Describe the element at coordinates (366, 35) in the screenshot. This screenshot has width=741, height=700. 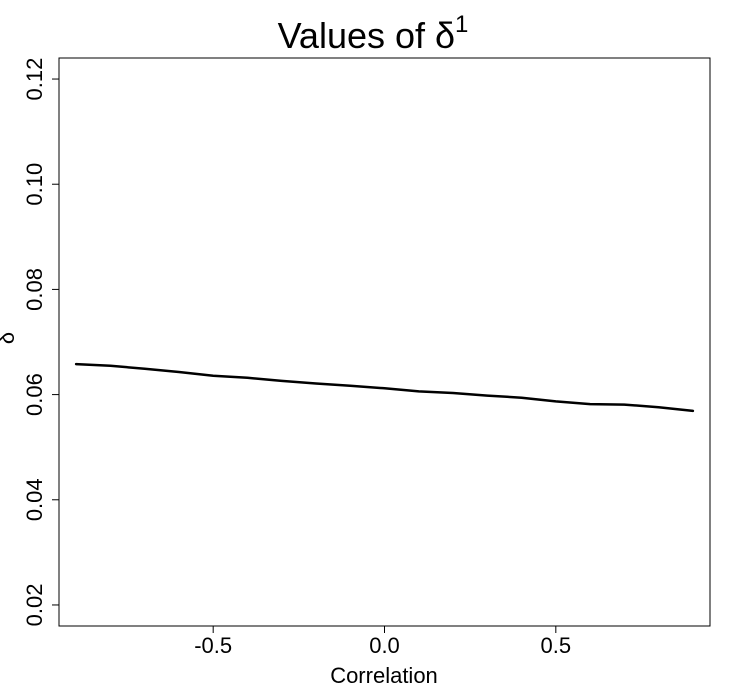
I see `chart-title-text: Values of δ` at that location.